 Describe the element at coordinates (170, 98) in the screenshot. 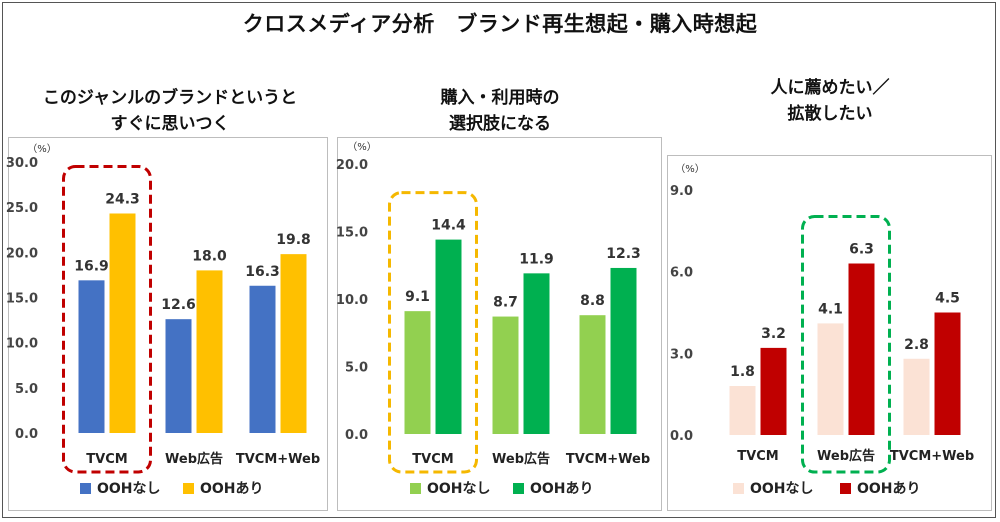

I see `chart-1-title-line-1: このジャンルのブランドというと` at that location.